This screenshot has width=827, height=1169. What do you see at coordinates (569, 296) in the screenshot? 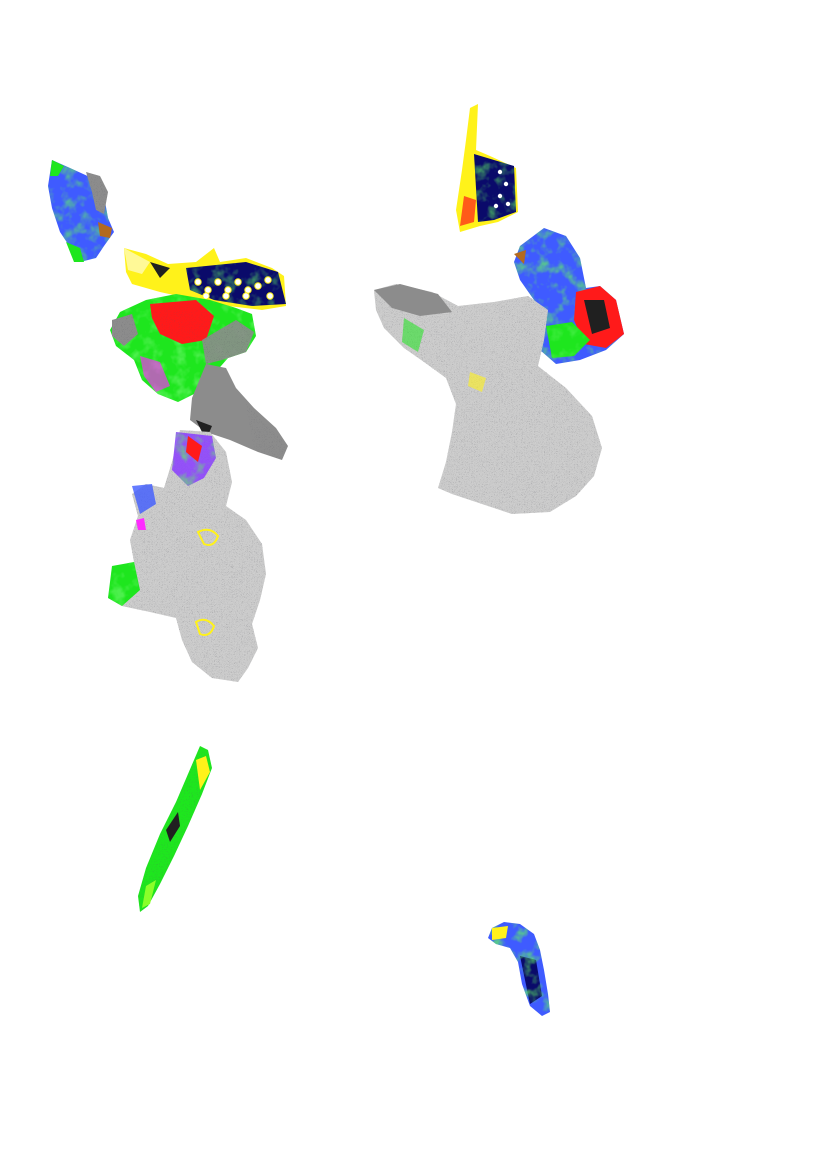
I see `right-blue-red-fragment` at bounding box center [569, 296].